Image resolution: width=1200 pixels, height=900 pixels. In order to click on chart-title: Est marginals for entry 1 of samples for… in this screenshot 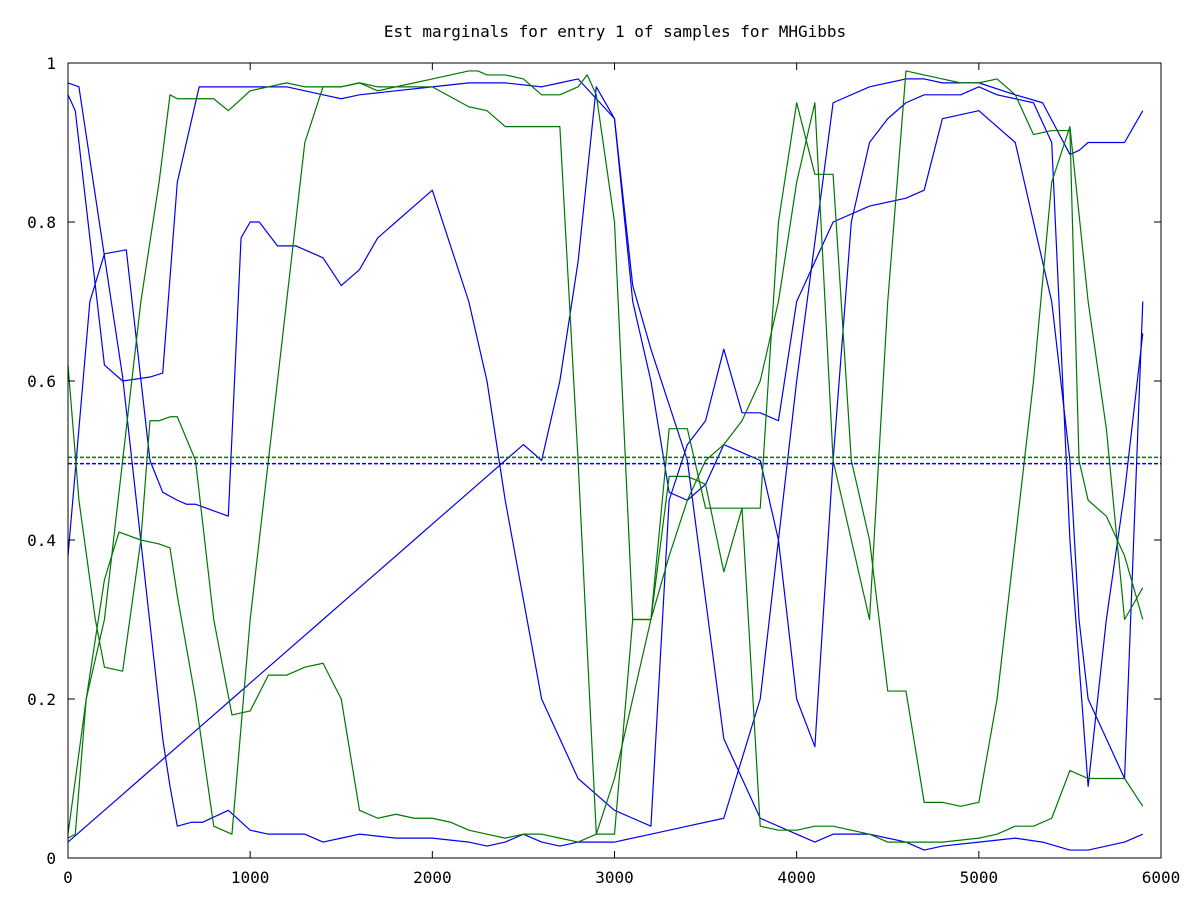, I will do `click(615, 31)`.